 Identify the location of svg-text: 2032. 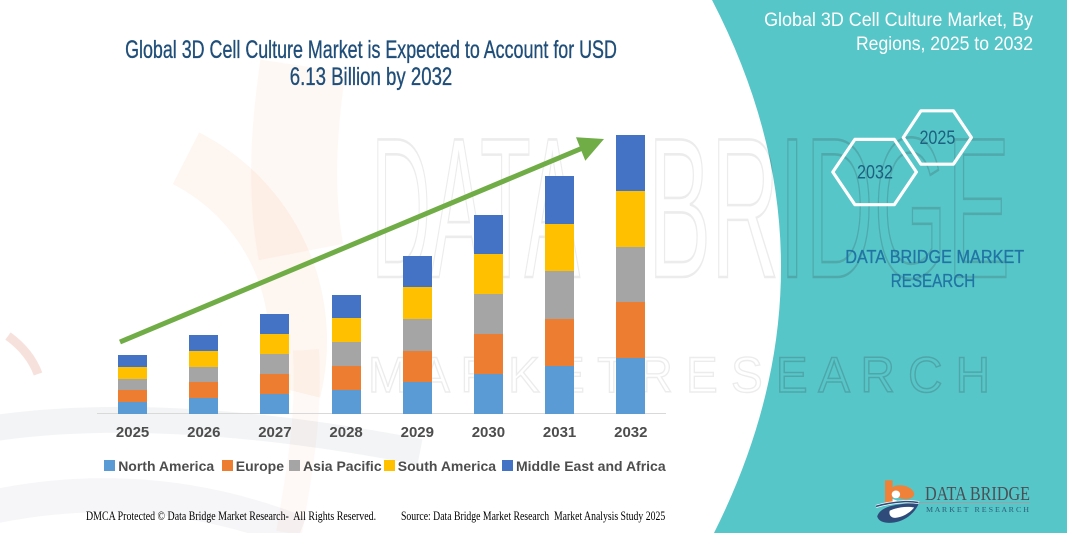
(875, 172).